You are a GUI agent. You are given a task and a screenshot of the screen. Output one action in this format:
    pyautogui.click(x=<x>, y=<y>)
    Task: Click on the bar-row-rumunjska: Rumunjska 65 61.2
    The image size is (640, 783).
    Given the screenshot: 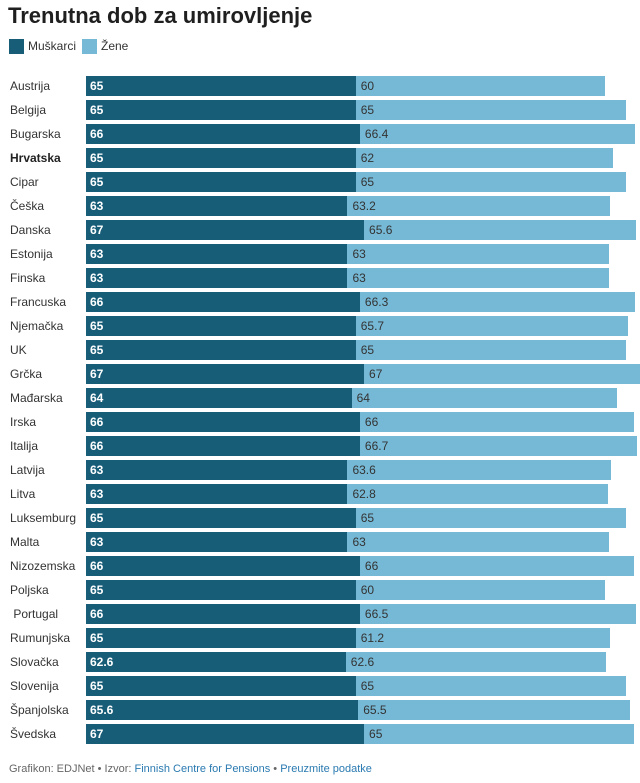 What is the action you would take?
    pyautogui.click(x=320, y=638)
    